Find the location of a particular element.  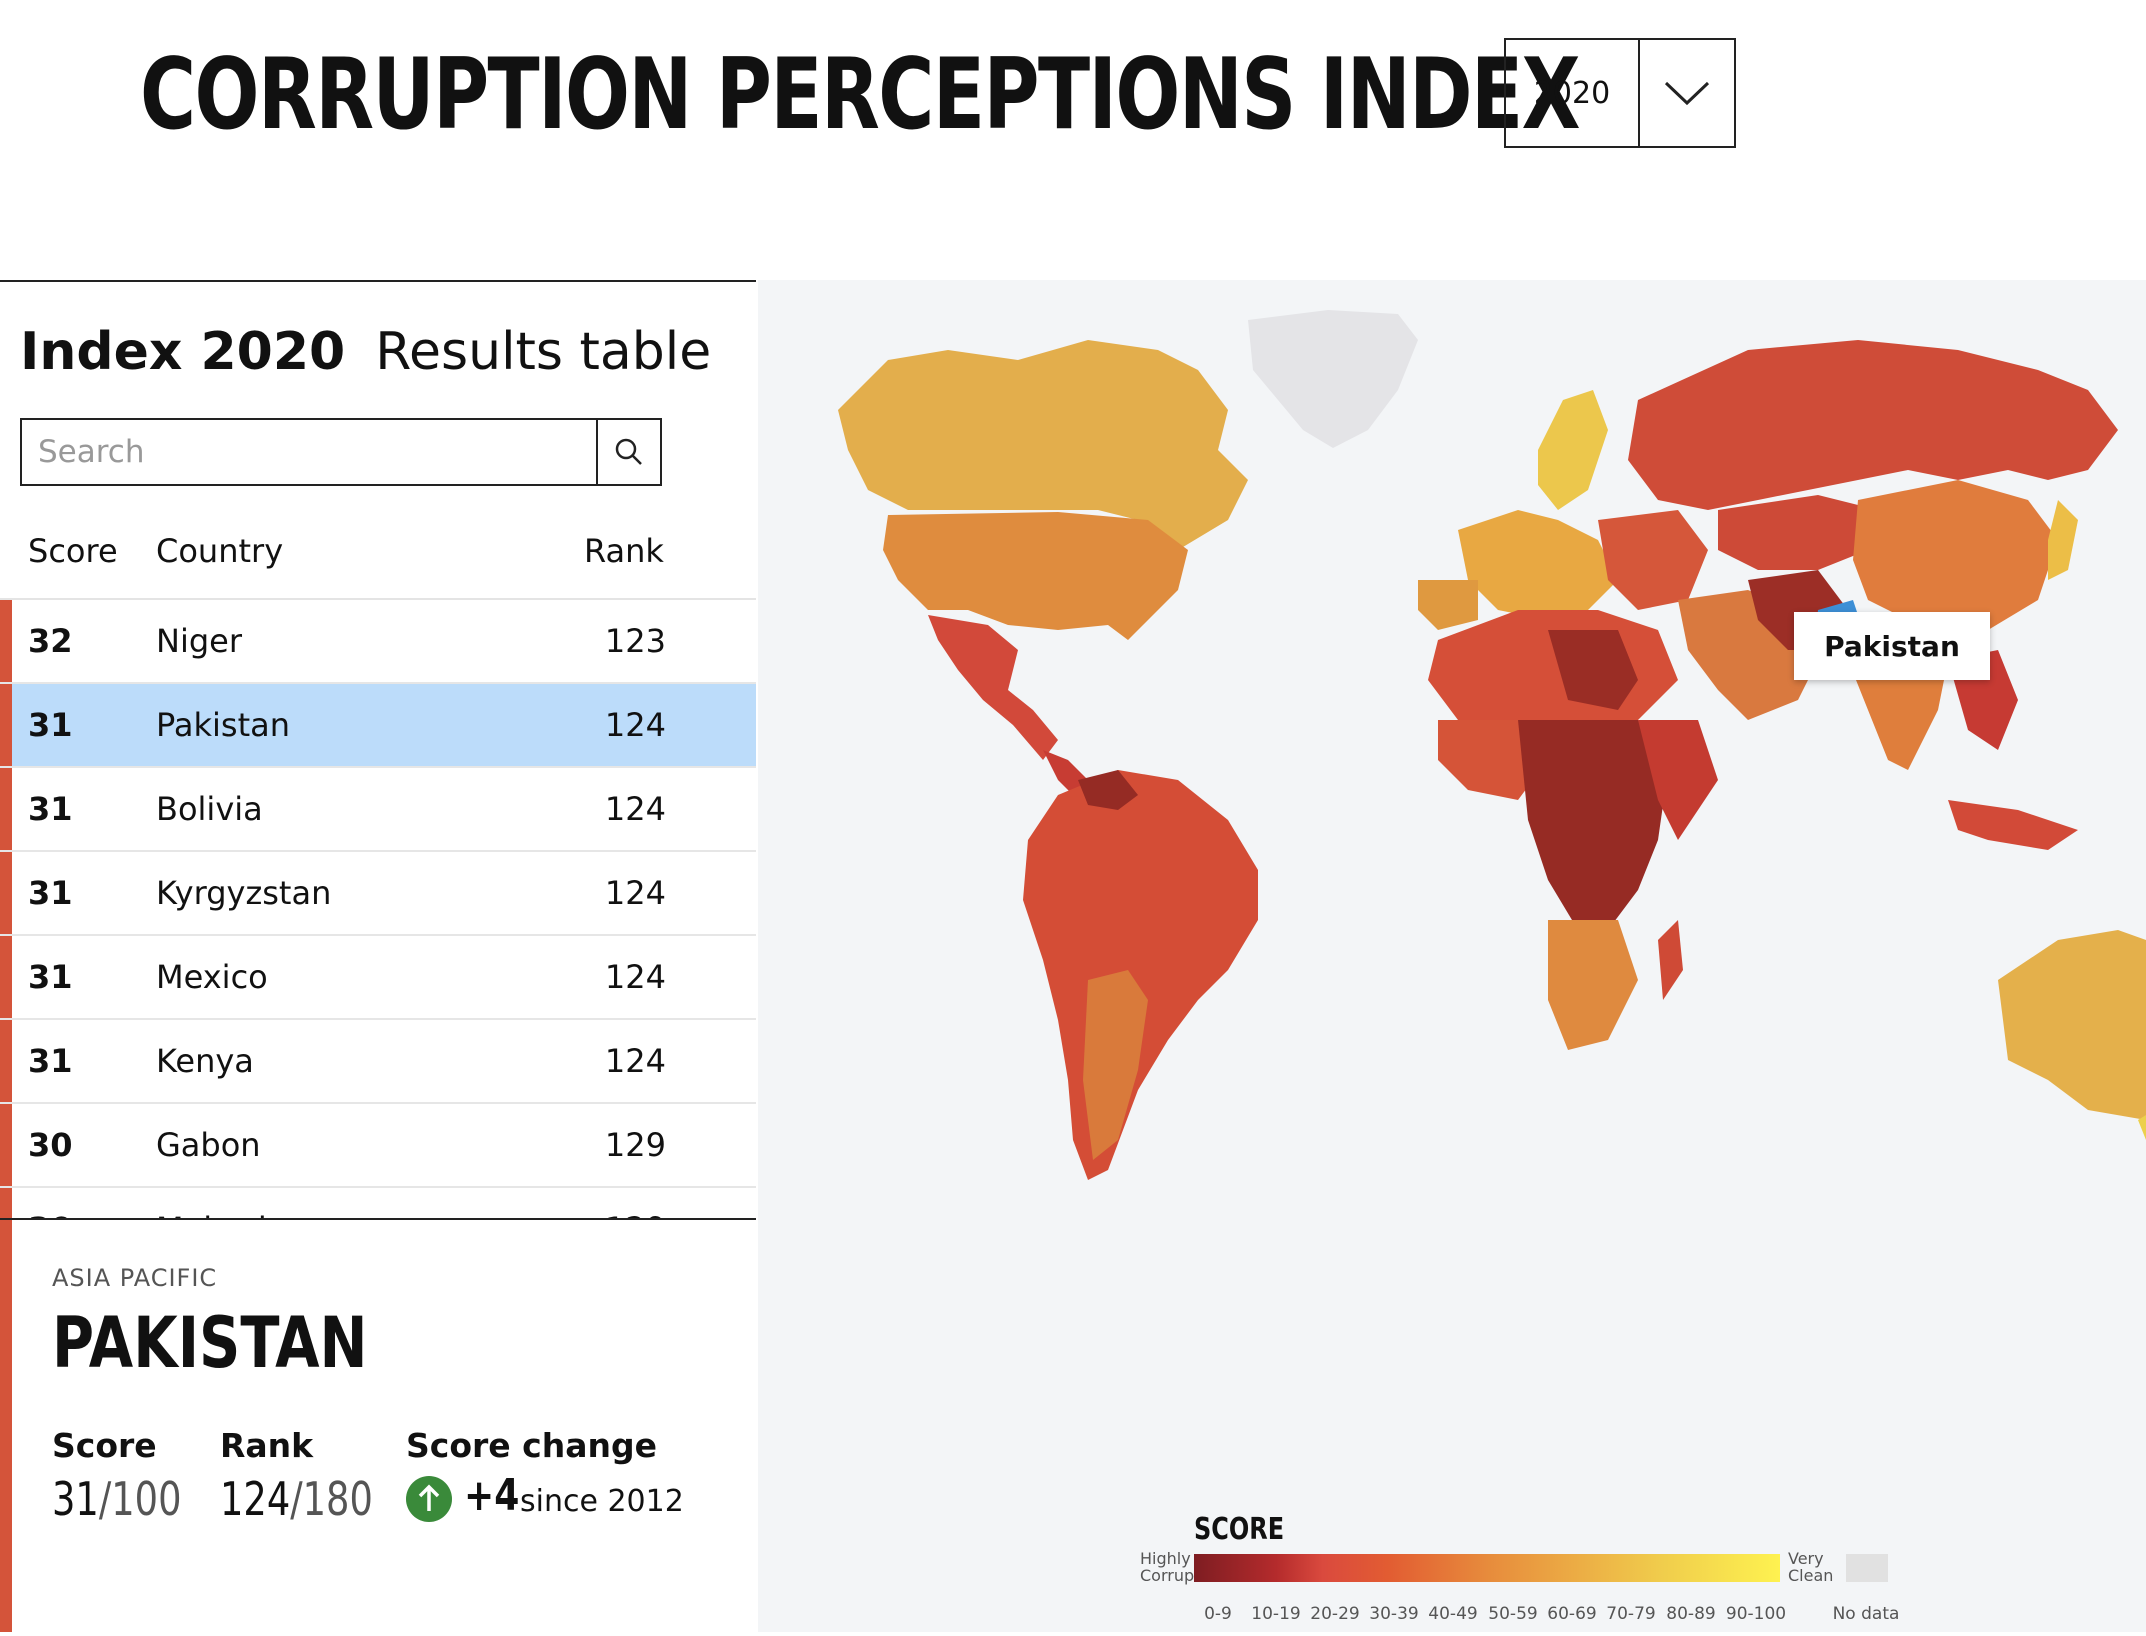

table-row-selected: 31 Pakistan 124 is located at coordinates (378, 726).